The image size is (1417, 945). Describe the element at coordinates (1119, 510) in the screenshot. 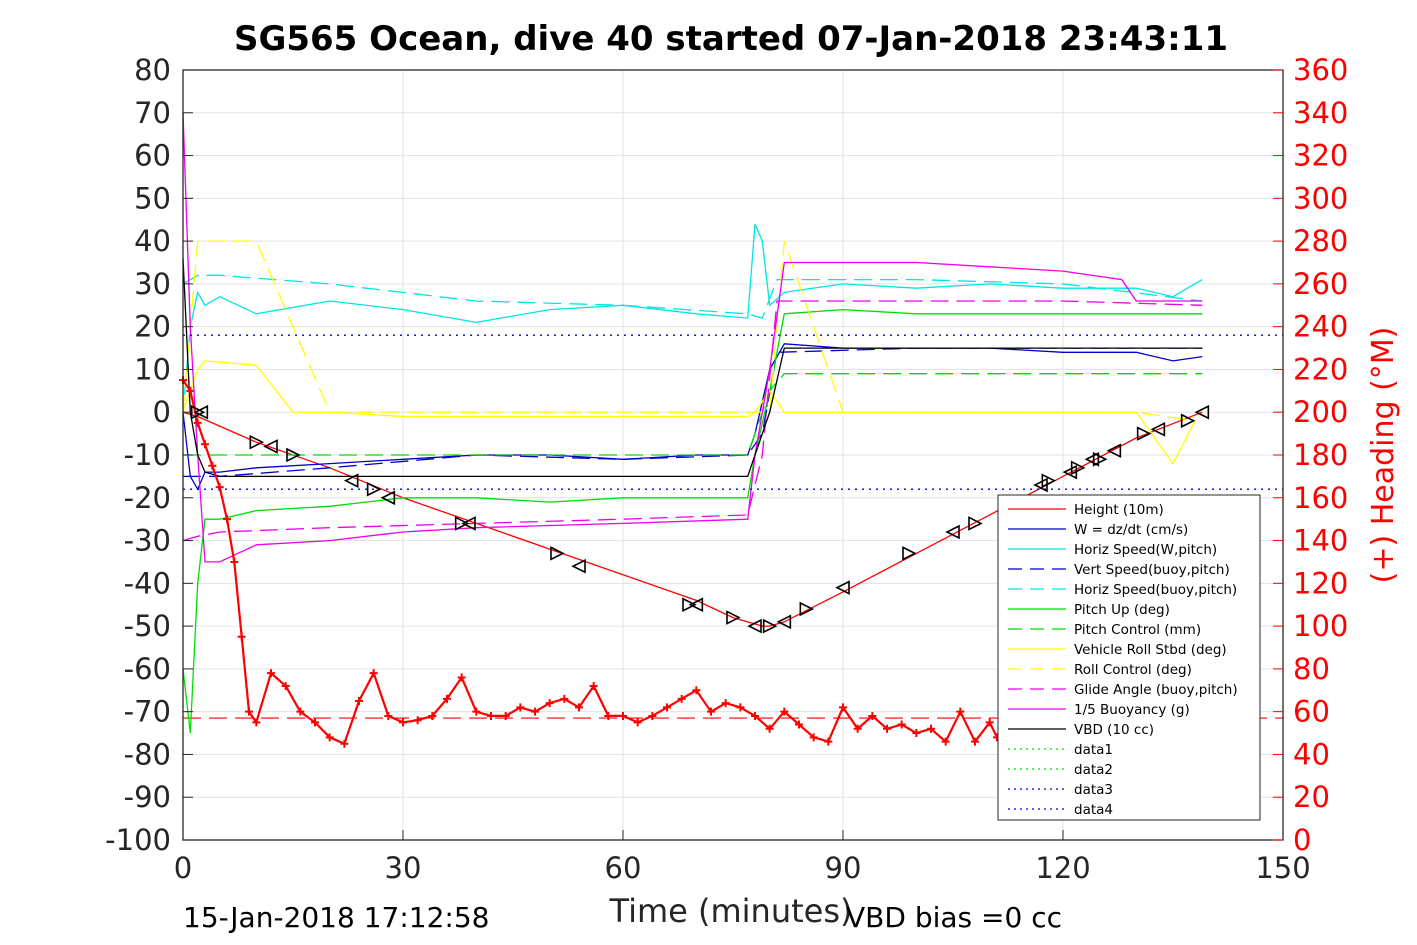

I see `legend-label: Height (10m)` at that location.